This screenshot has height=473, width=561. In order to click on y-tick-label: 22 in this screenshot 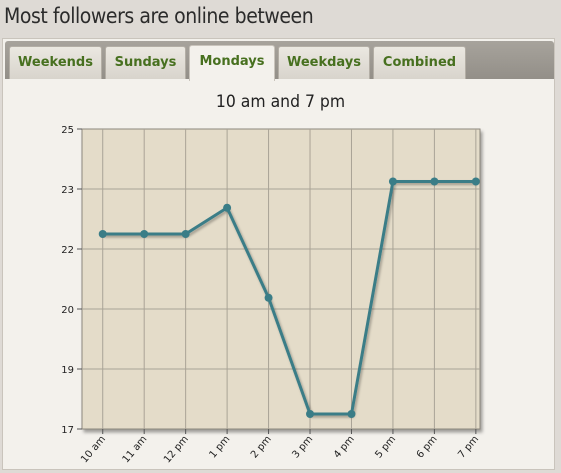, I will do `click(67, 250)`.